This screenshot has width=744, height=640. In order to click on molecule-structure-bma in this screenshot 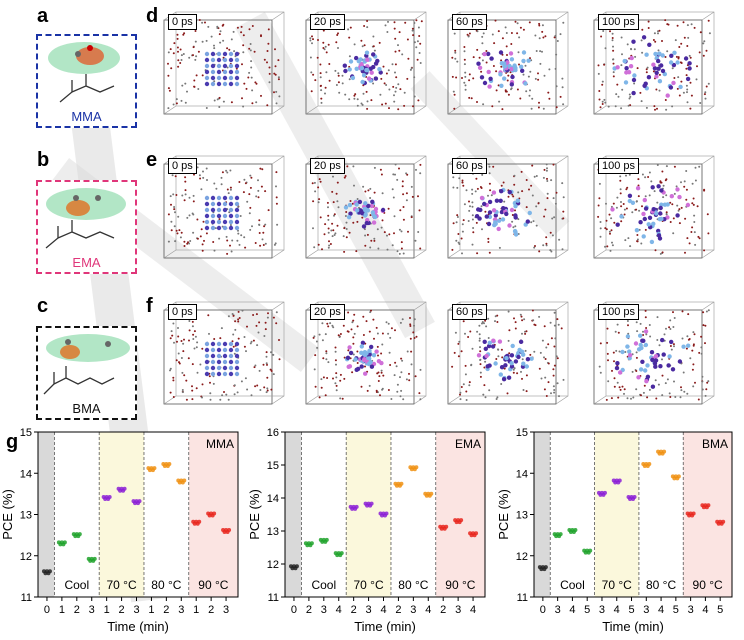, I will do `click(86, 364)`.